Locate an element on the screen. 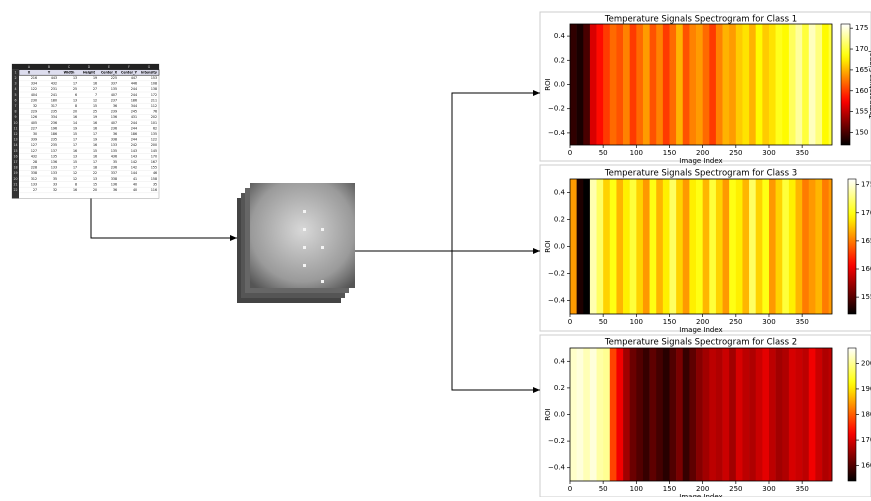  cell: 432 is located at coordinates (34, 156).